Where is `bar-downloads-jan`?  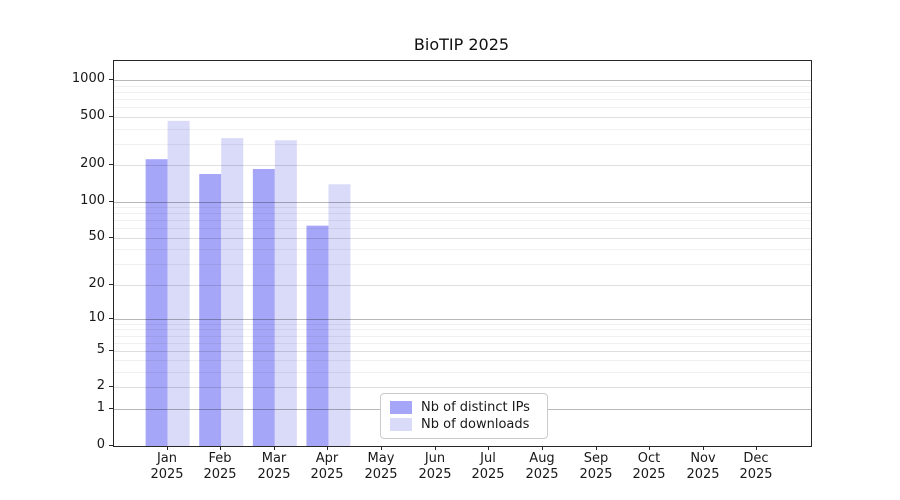 bar-downloads-jan is located at coordinates (178, 283).